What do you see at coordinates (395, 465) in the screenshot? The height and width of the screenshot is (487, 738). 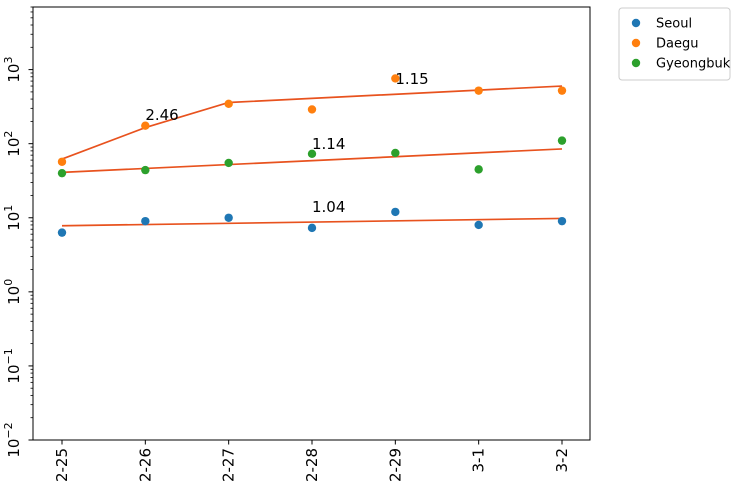 I see `x-tick-label: 2-29` at bounding box center [395, 465].